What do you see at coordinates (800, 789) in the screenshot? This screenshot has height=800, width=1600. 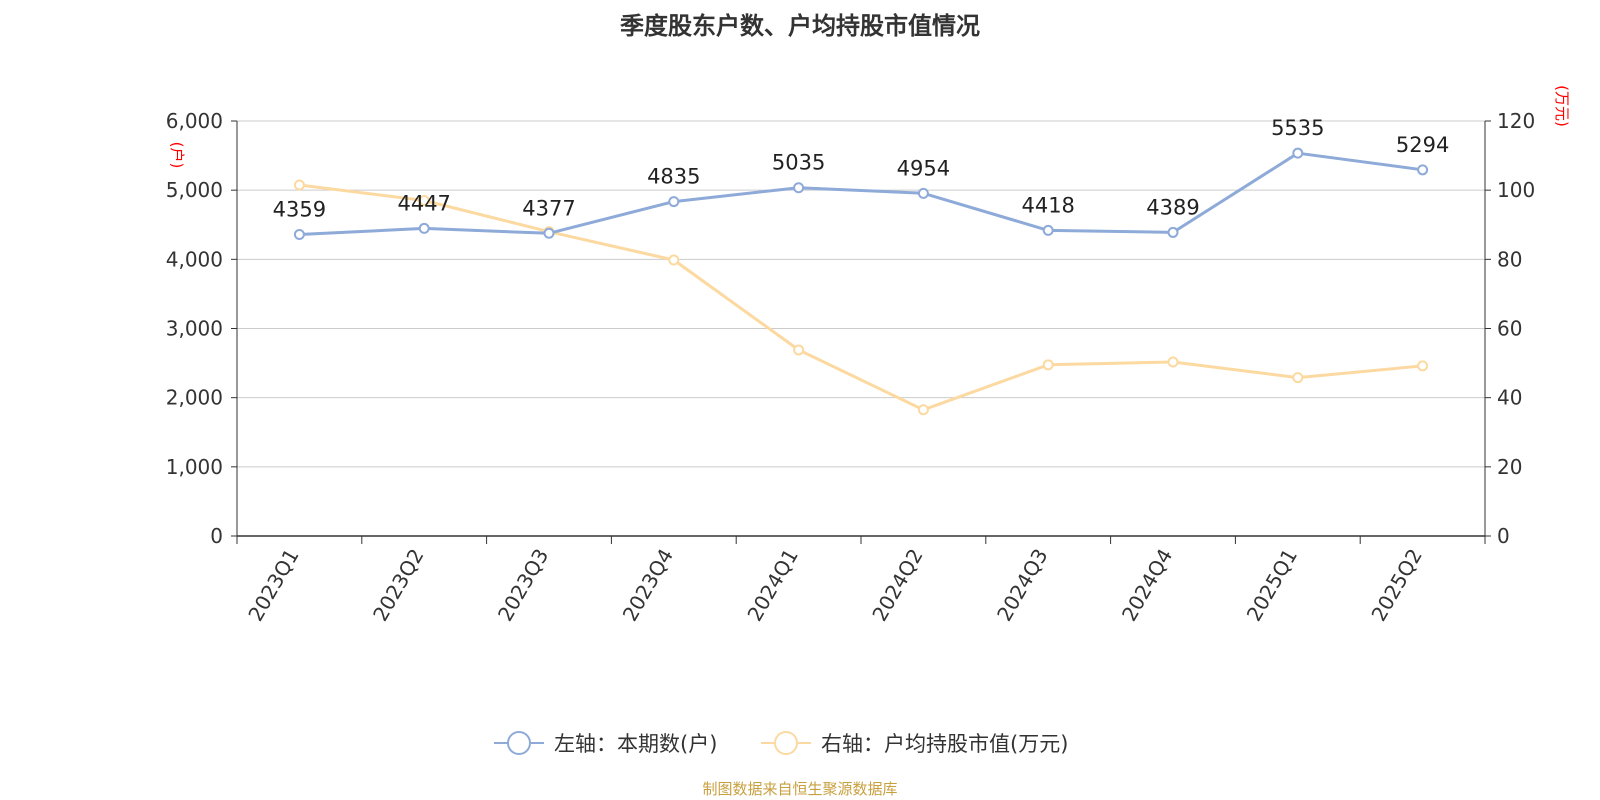 I see `data-source-note: 制图数据来自恒生聚源数据库` at bounding box center [800, 789].